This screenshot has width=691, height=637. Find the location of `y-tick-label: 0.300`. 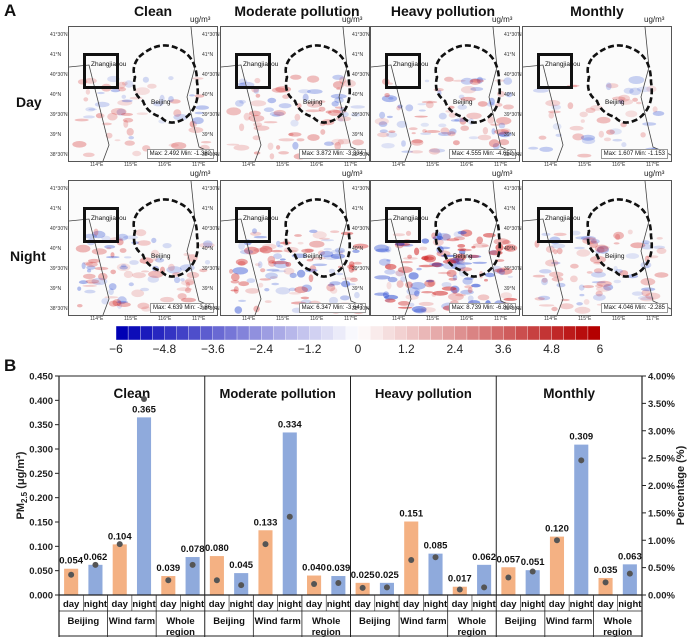

y-tick-label: 0.300 is located at coordinates (41, 450).